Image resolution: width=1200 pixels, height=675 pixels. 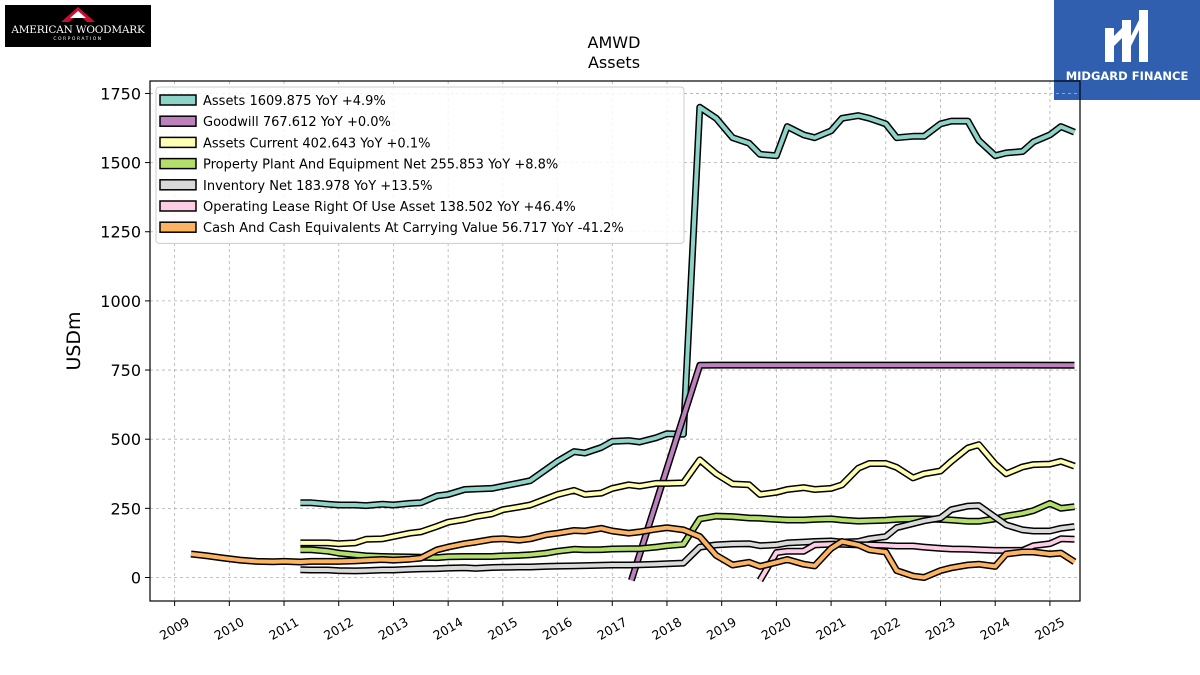 I want to click on legend-entry-label: Assets 1609.875 YoY +4.9%, so click(x=294, y=101).